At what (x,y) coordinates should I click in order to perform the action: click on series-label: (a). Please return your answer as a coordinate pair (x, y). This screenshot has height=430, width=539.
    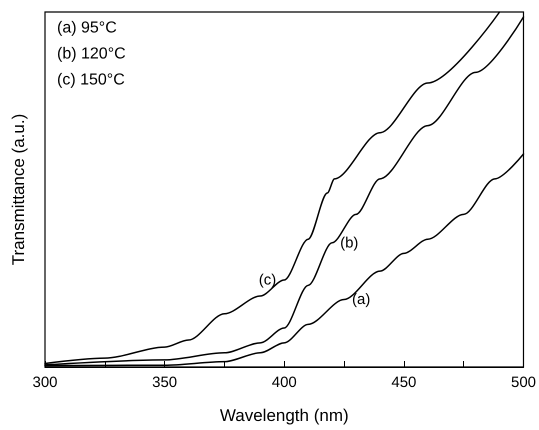
    Looking at the image, I should click on (361, 299).